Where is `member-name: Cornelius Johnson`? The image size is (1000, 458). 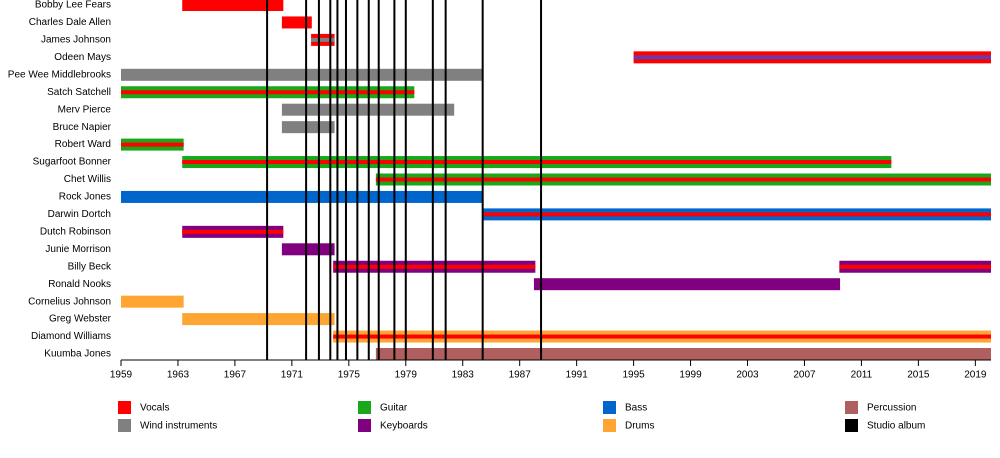 member-name: Cornelius Johnson is located at coordinates (69, 301).